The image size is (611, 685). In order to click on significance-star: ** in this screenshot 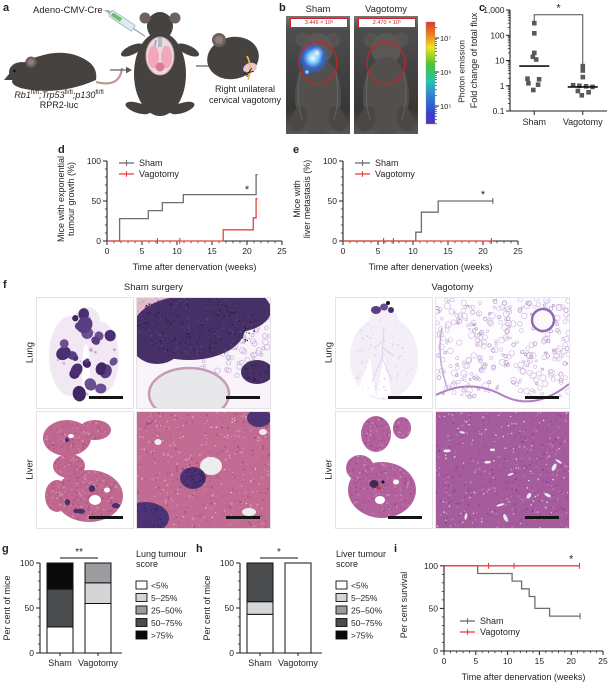, I will do `click(79, 552)`.